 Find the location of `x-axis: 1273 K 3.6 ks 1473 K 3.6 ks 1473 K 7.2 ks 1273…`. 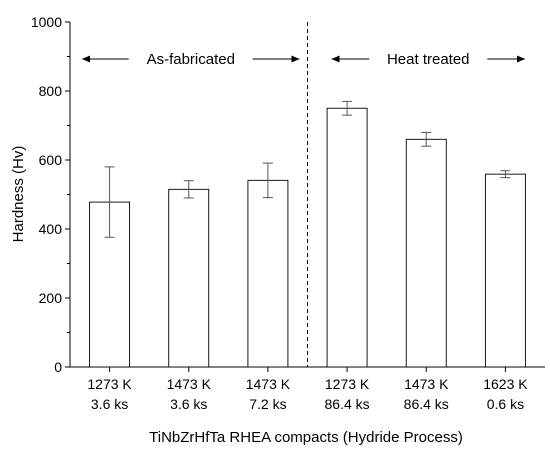

x-axis: 1273 K 3.6 ks 1473 K 3.6 ks 1473 K 7.2 ks 1273… is located at coordinates (307, 389).